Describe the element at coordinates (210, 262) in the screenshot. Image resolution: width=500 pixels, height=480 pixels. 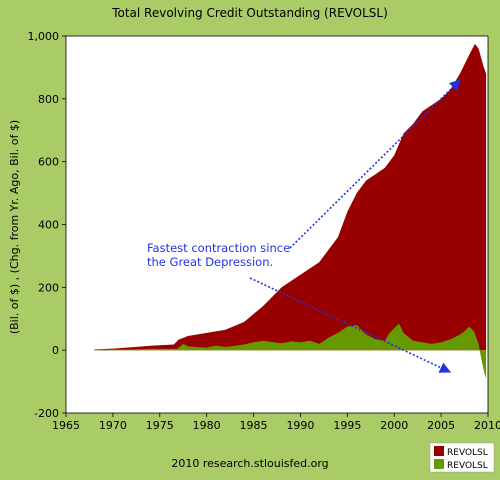
I see `annotation-line-2: the Great Depression.` at that location.